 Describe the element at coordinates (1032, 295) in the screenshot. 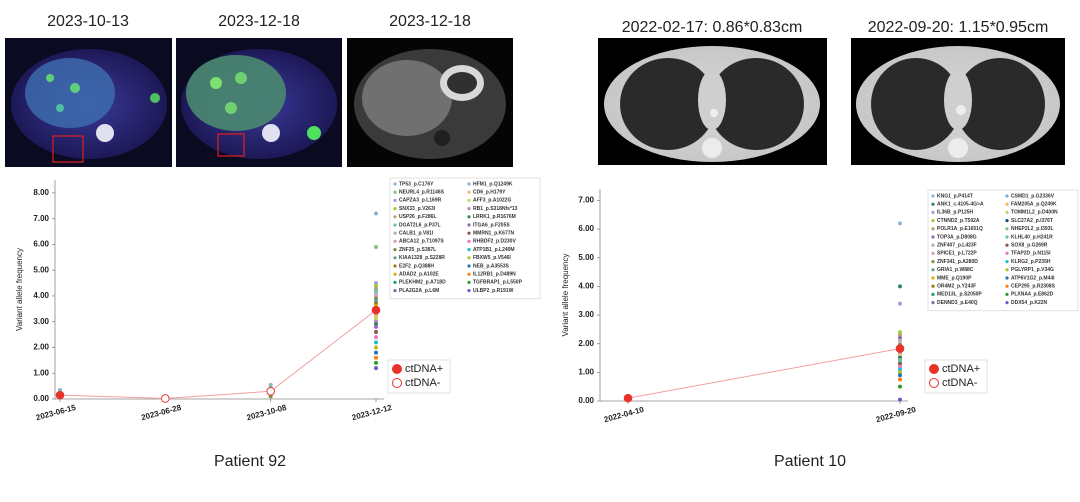

I see `gene-legend-label: PLXNA4_p.E862D` at that location.